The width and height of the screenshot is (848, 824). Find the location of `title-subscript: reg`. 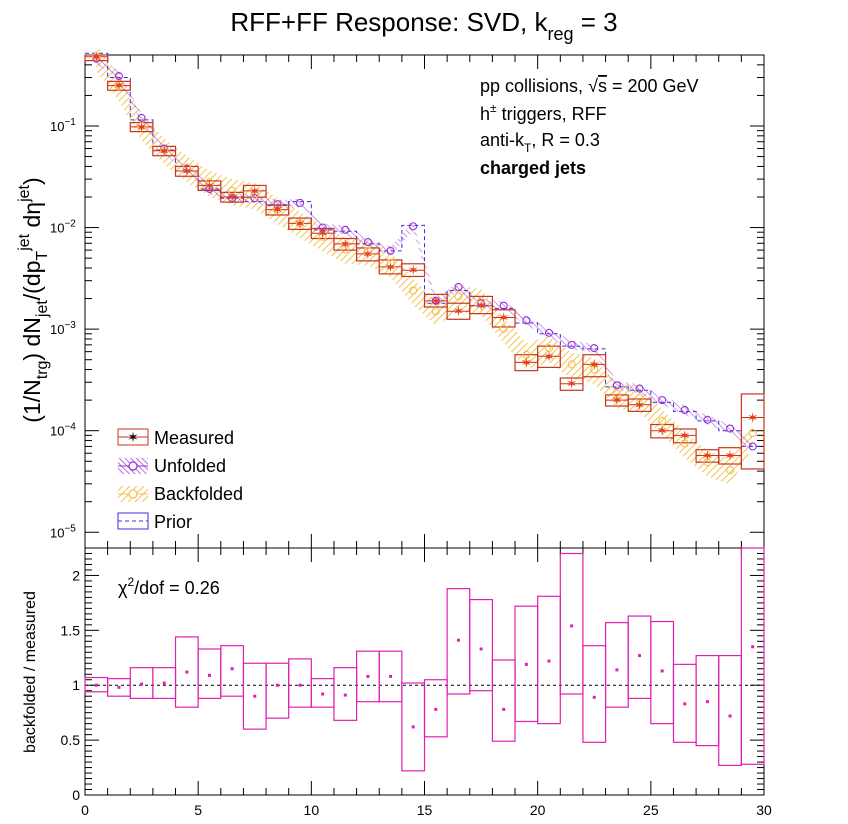

title-subscript: reg is located at coordinates (561, 34).